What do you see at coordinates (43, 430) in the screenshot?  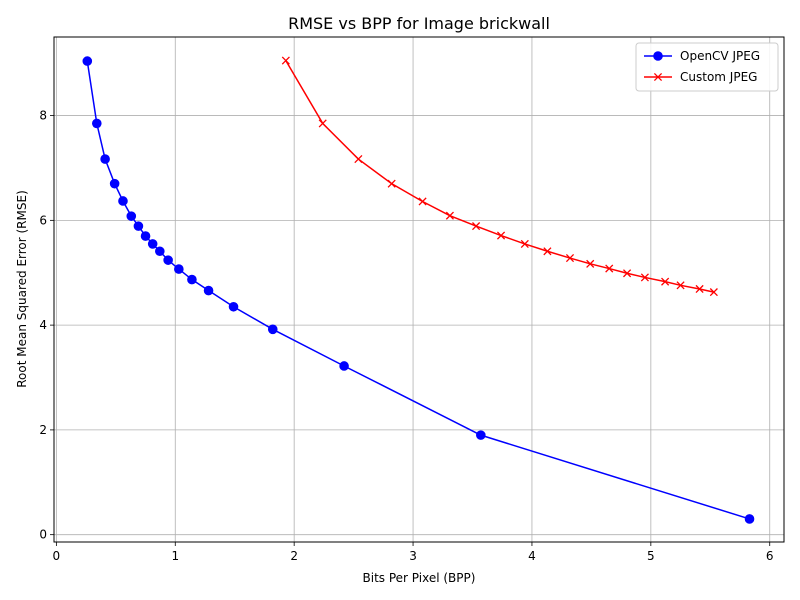 I see `y-tick-label: 2` at bounding box center [43, 430].